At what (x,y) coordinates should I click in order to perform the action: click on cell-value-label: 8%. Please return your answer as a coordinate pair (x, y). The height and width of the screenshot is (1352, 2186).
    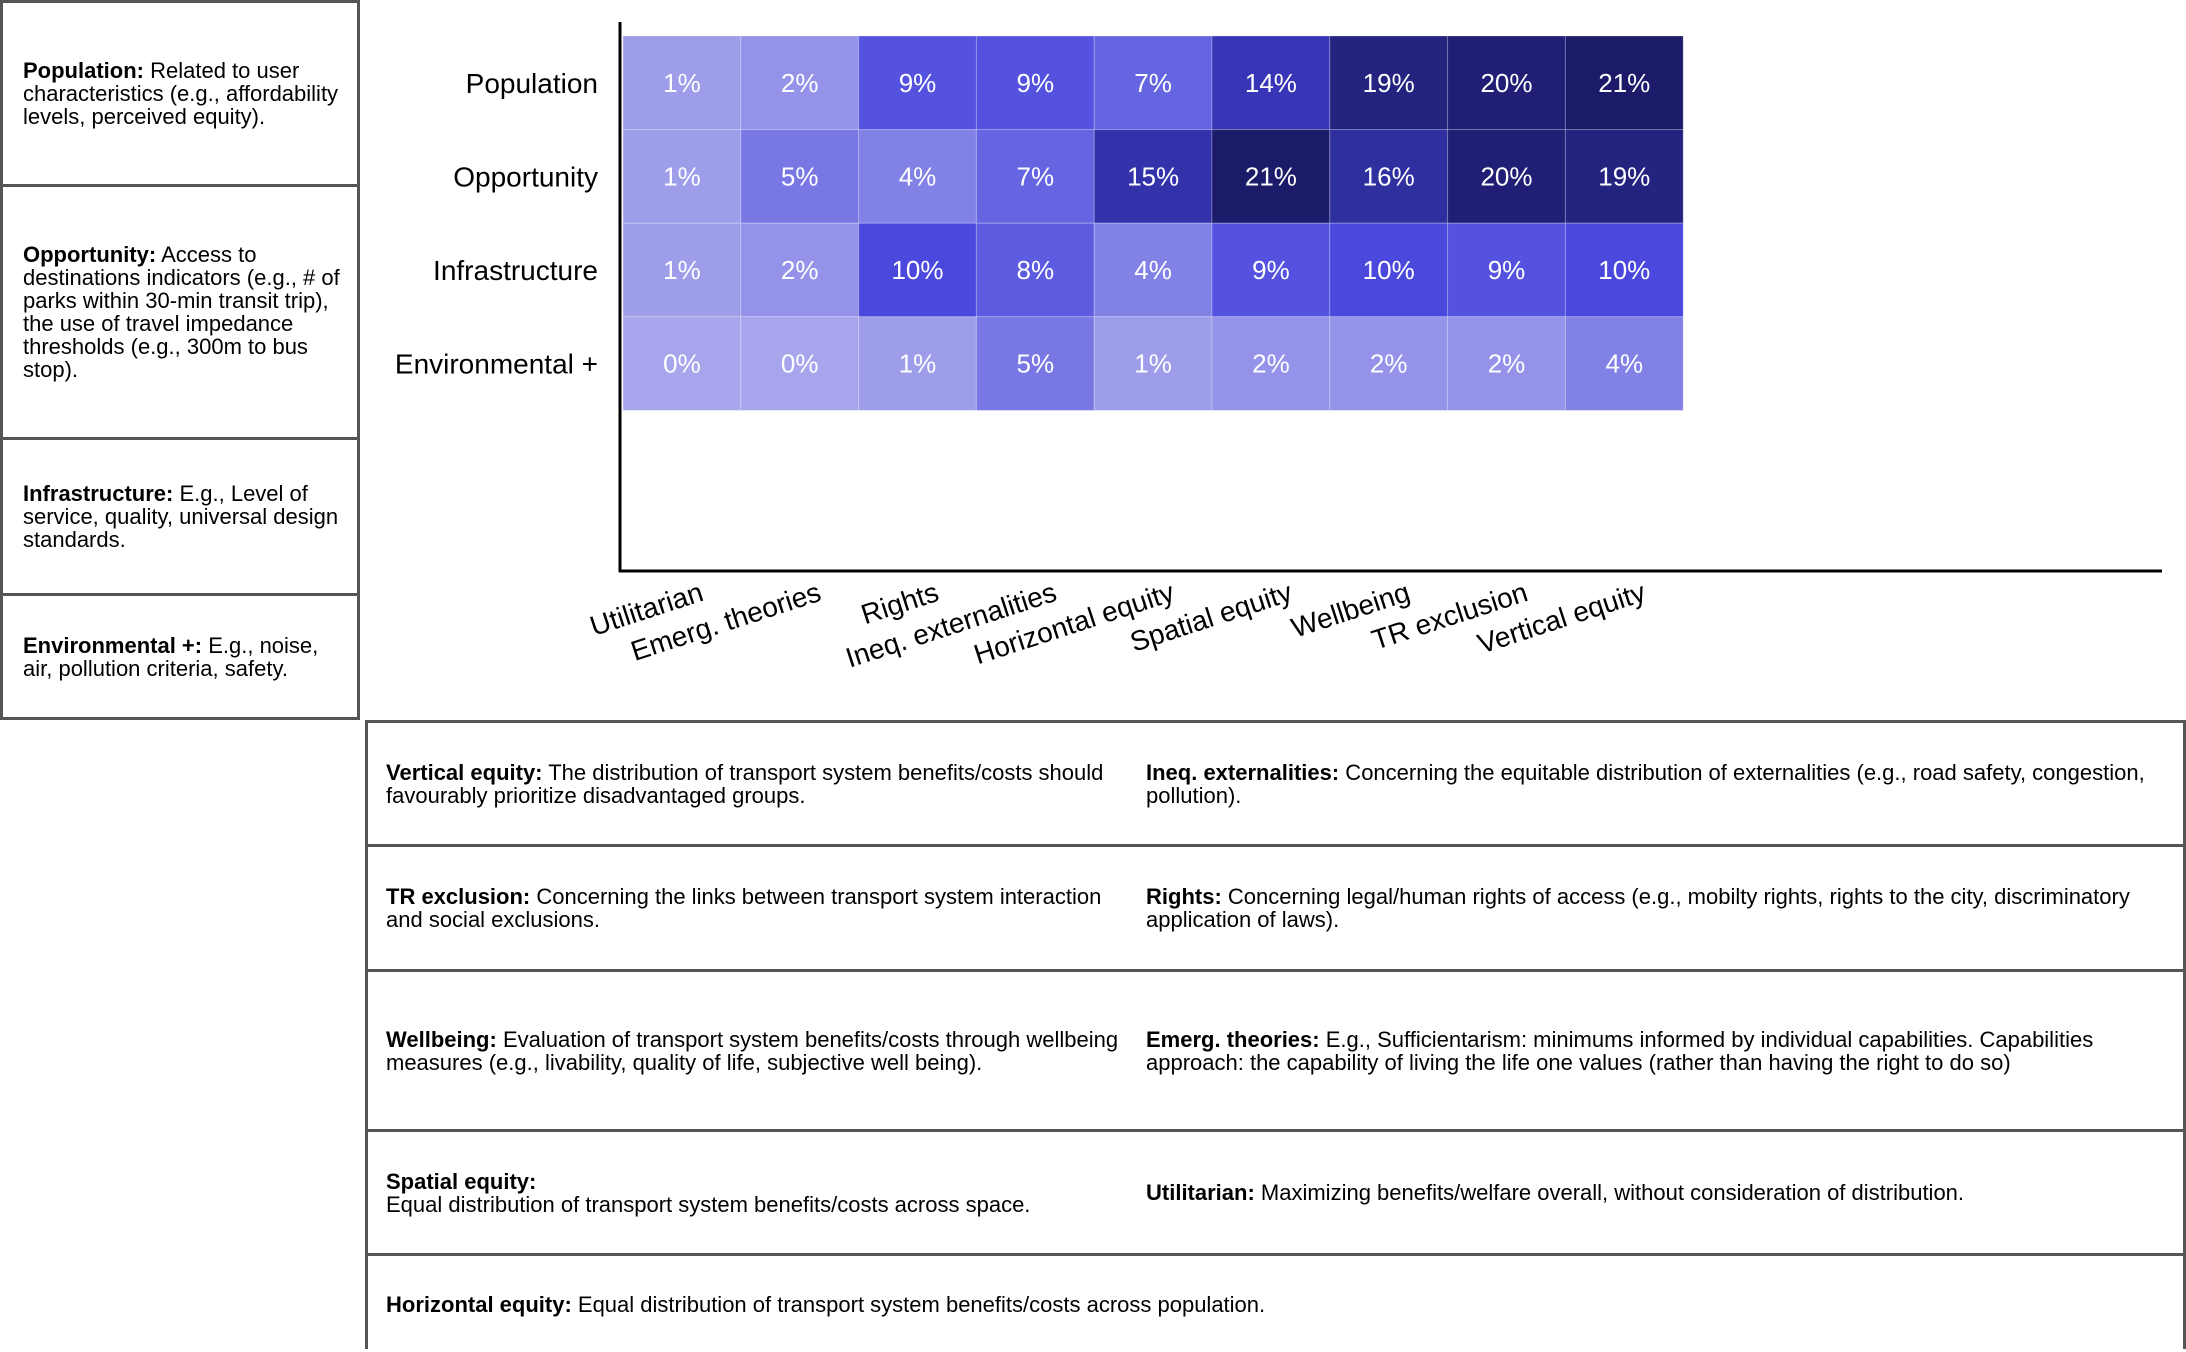
    Looking at the image, I should click on (1036, 270).